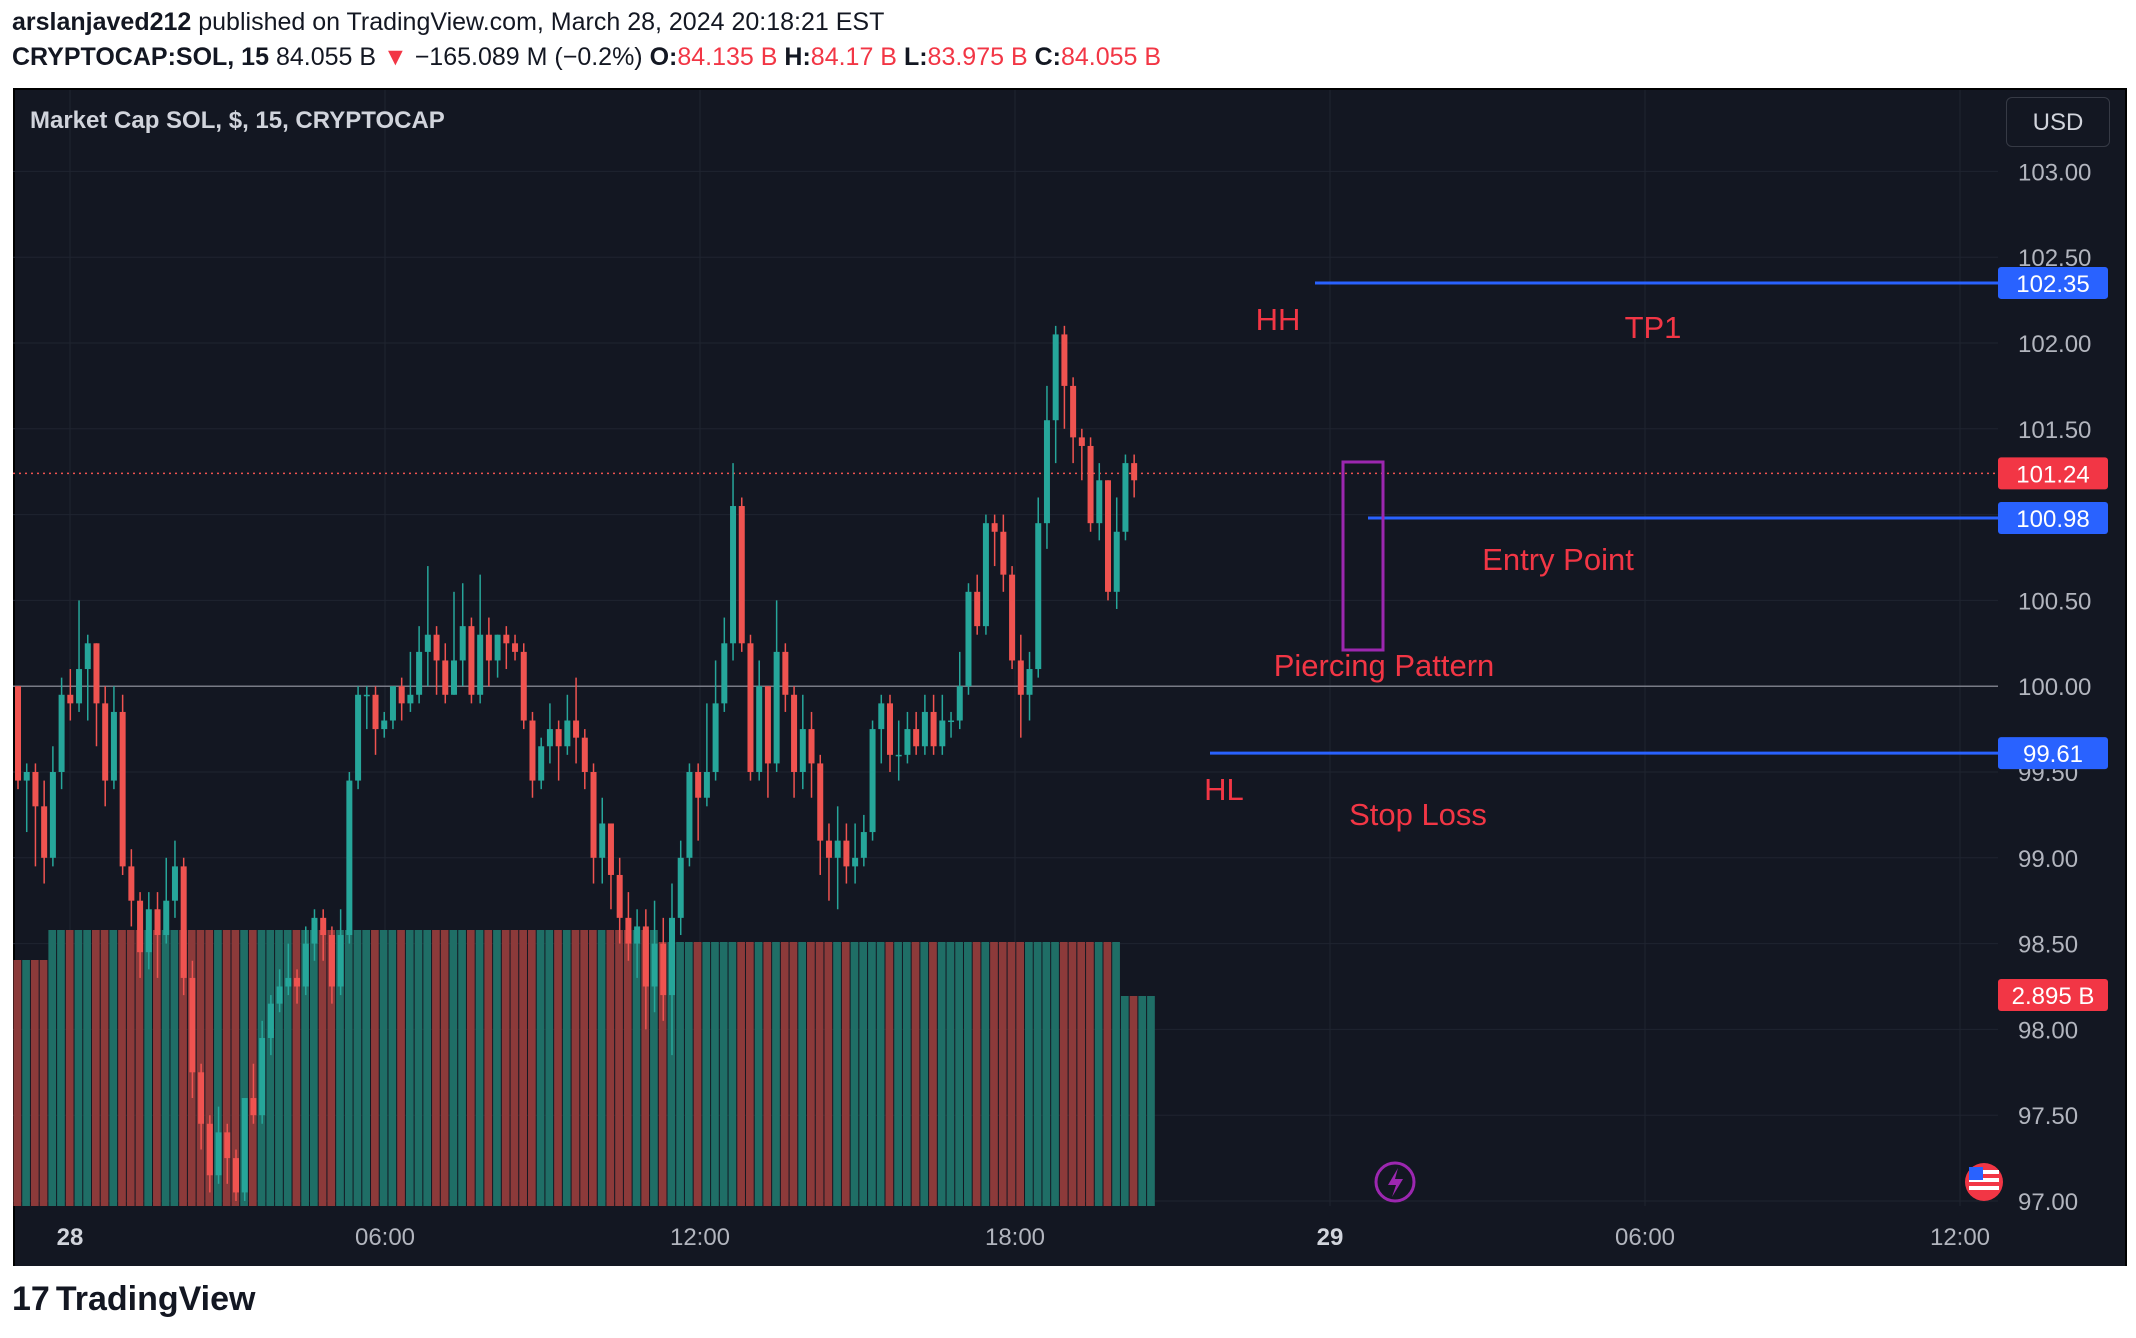 The image size is (2136, 1338). Describe the element at coordinates (2053, 518) in the screenshot. I see `level-price-label: 100.98` at that location.